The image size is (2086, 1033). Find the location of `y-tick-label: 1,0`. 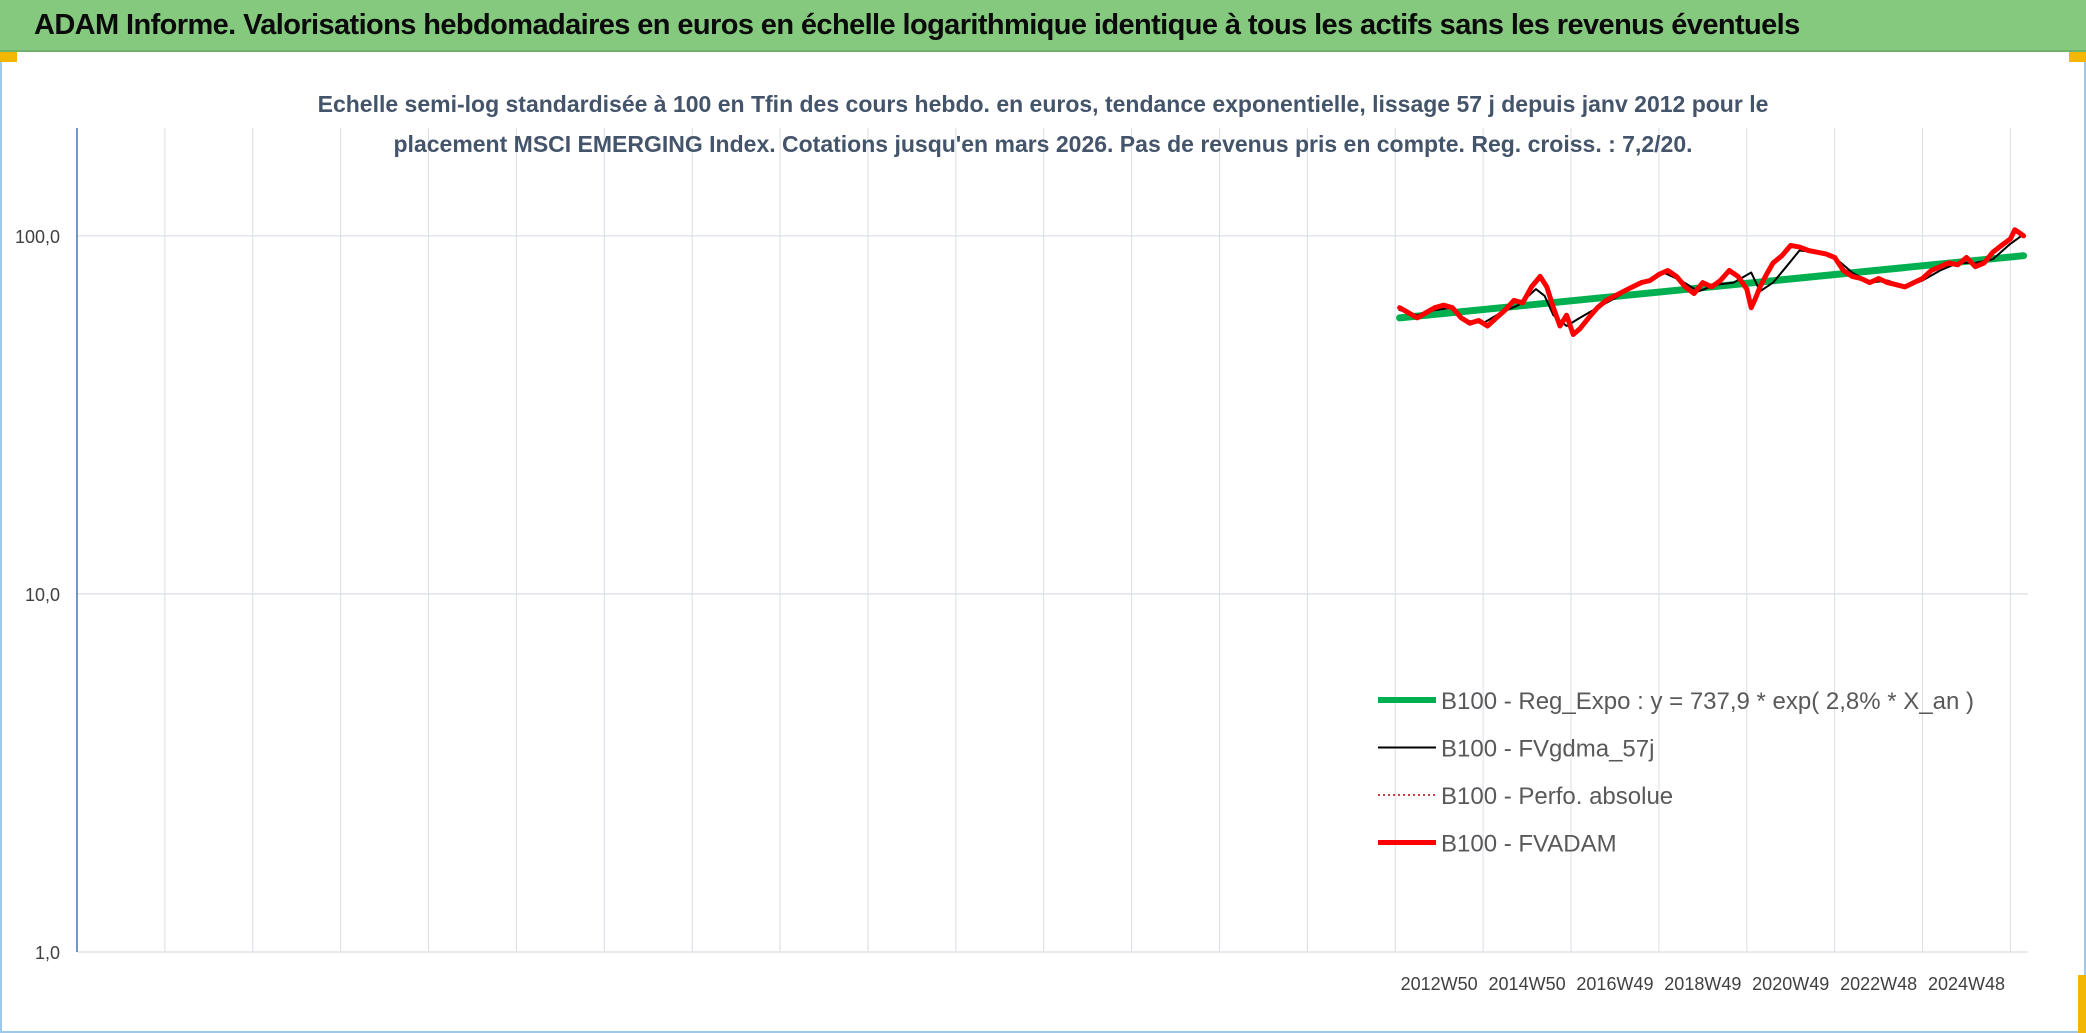

y-tick-label: 1,0 is located at coordinates (47, 953).